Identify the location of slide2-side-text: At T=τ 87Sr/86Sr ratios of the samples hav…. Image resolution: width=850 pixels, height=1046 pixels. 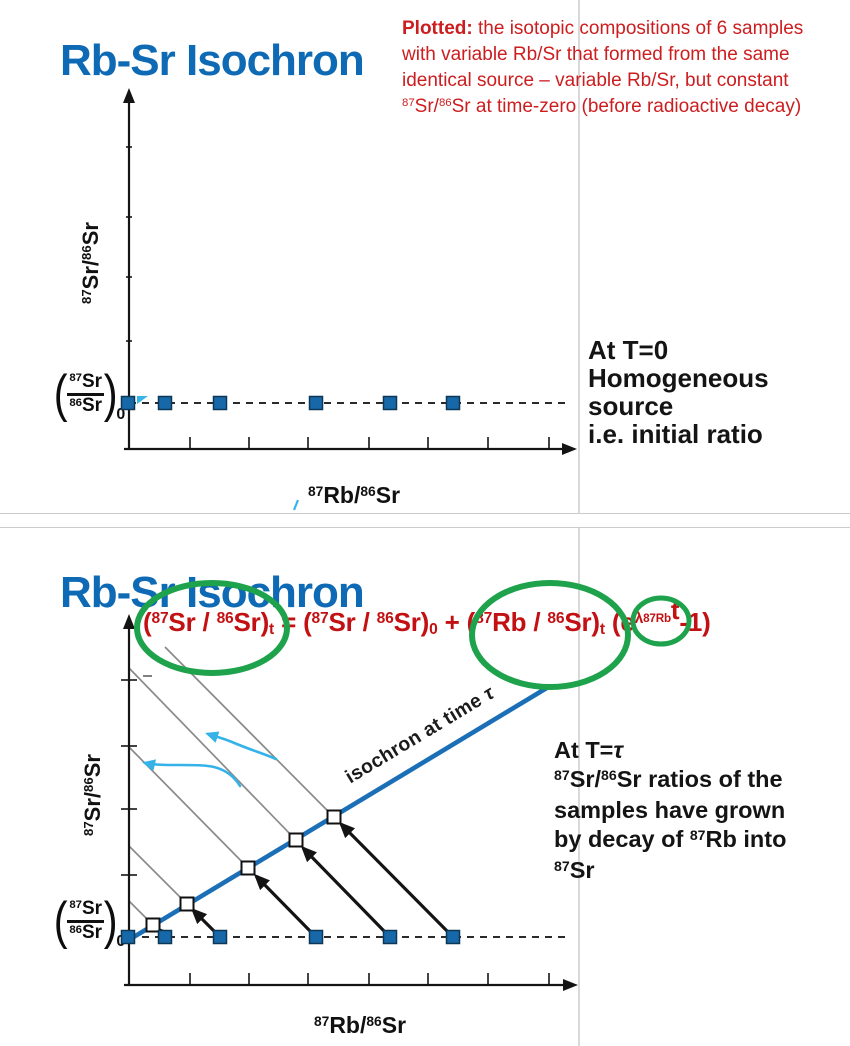
(670, 810).